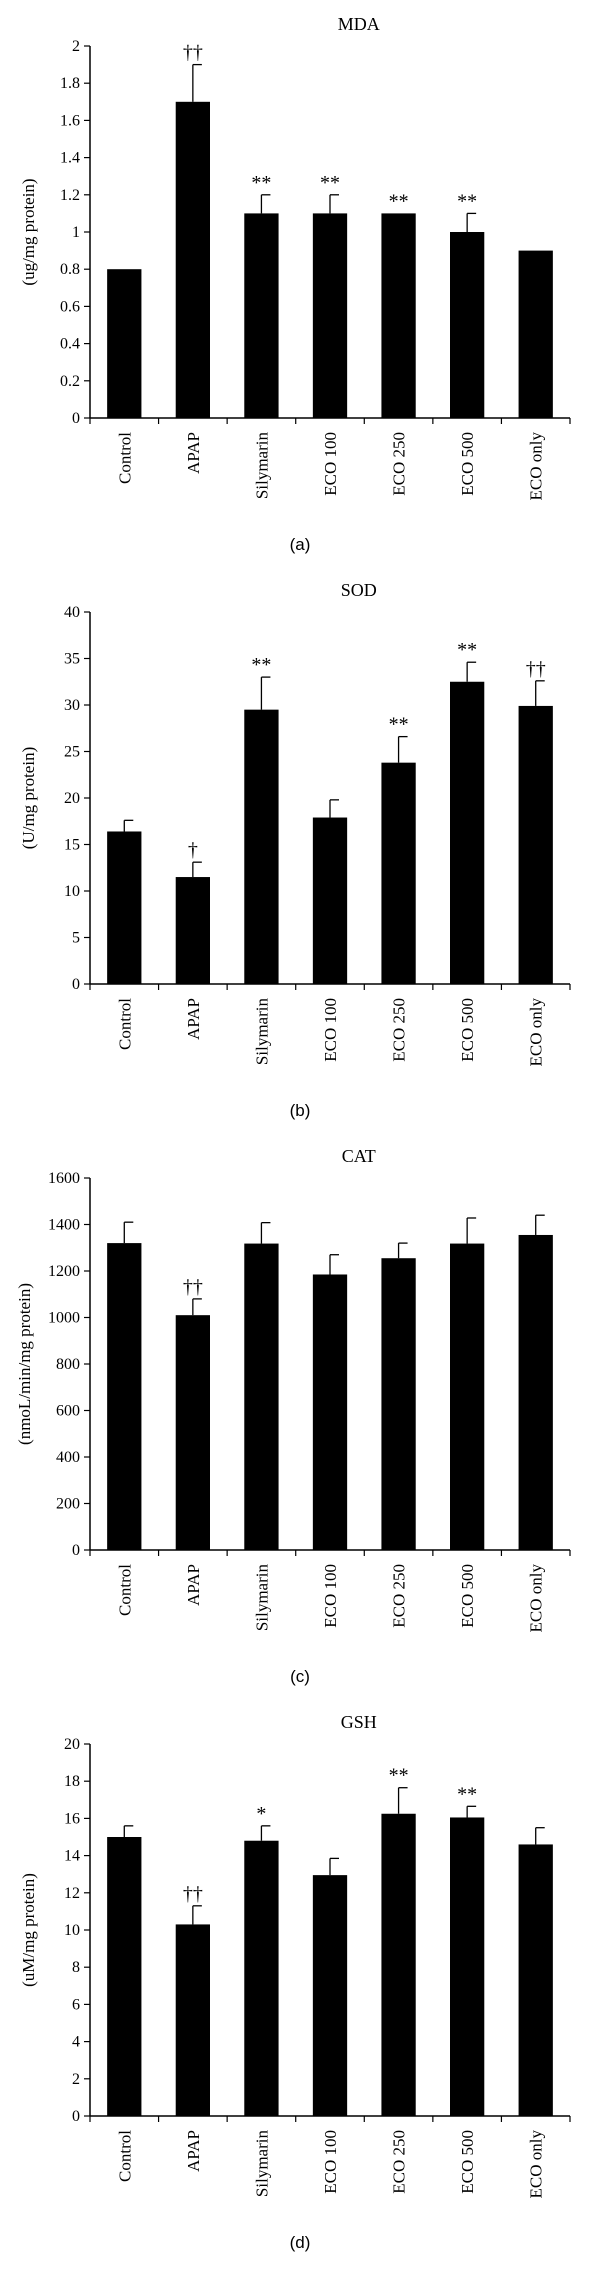 The image size is (600, 2269). I want to click on y-tick-label: 8, so click(76, 1967).